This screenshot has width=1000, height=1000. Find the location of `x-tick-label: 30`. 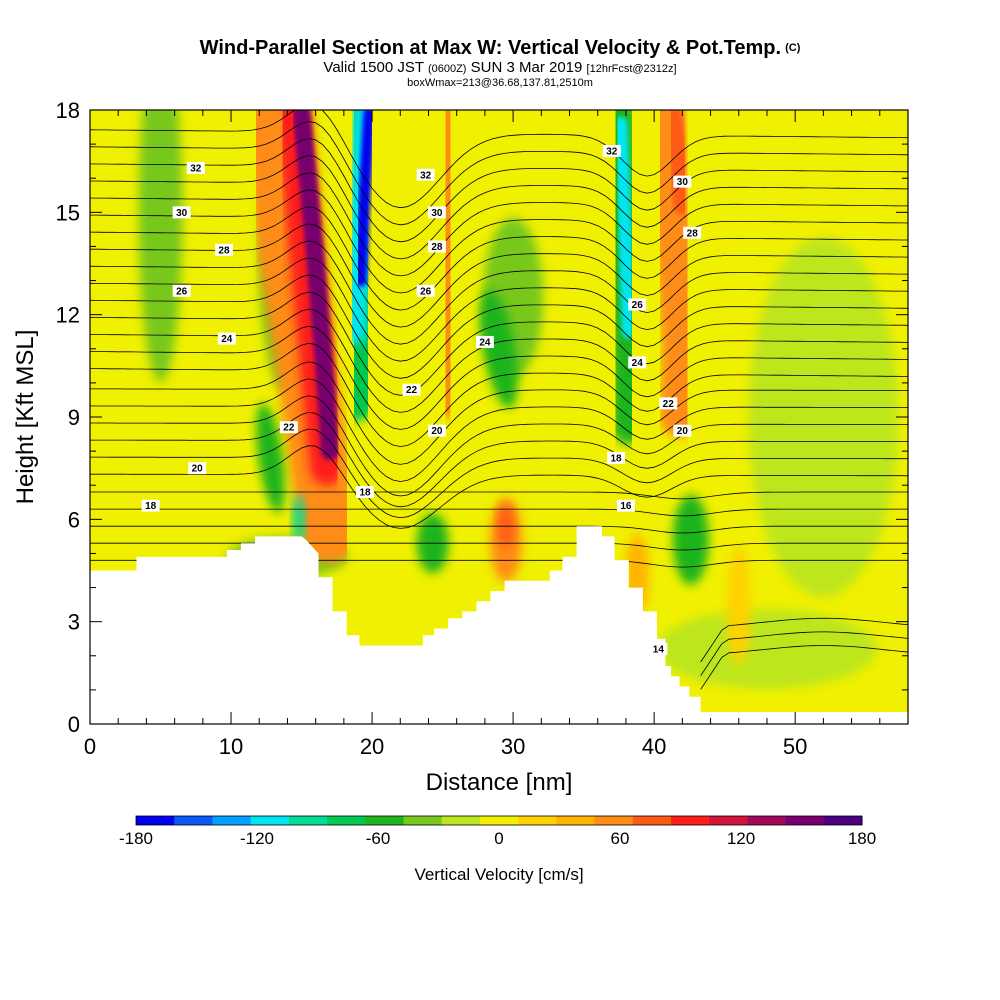

x-tick-label: 30 is located at coordinates (513, 746).